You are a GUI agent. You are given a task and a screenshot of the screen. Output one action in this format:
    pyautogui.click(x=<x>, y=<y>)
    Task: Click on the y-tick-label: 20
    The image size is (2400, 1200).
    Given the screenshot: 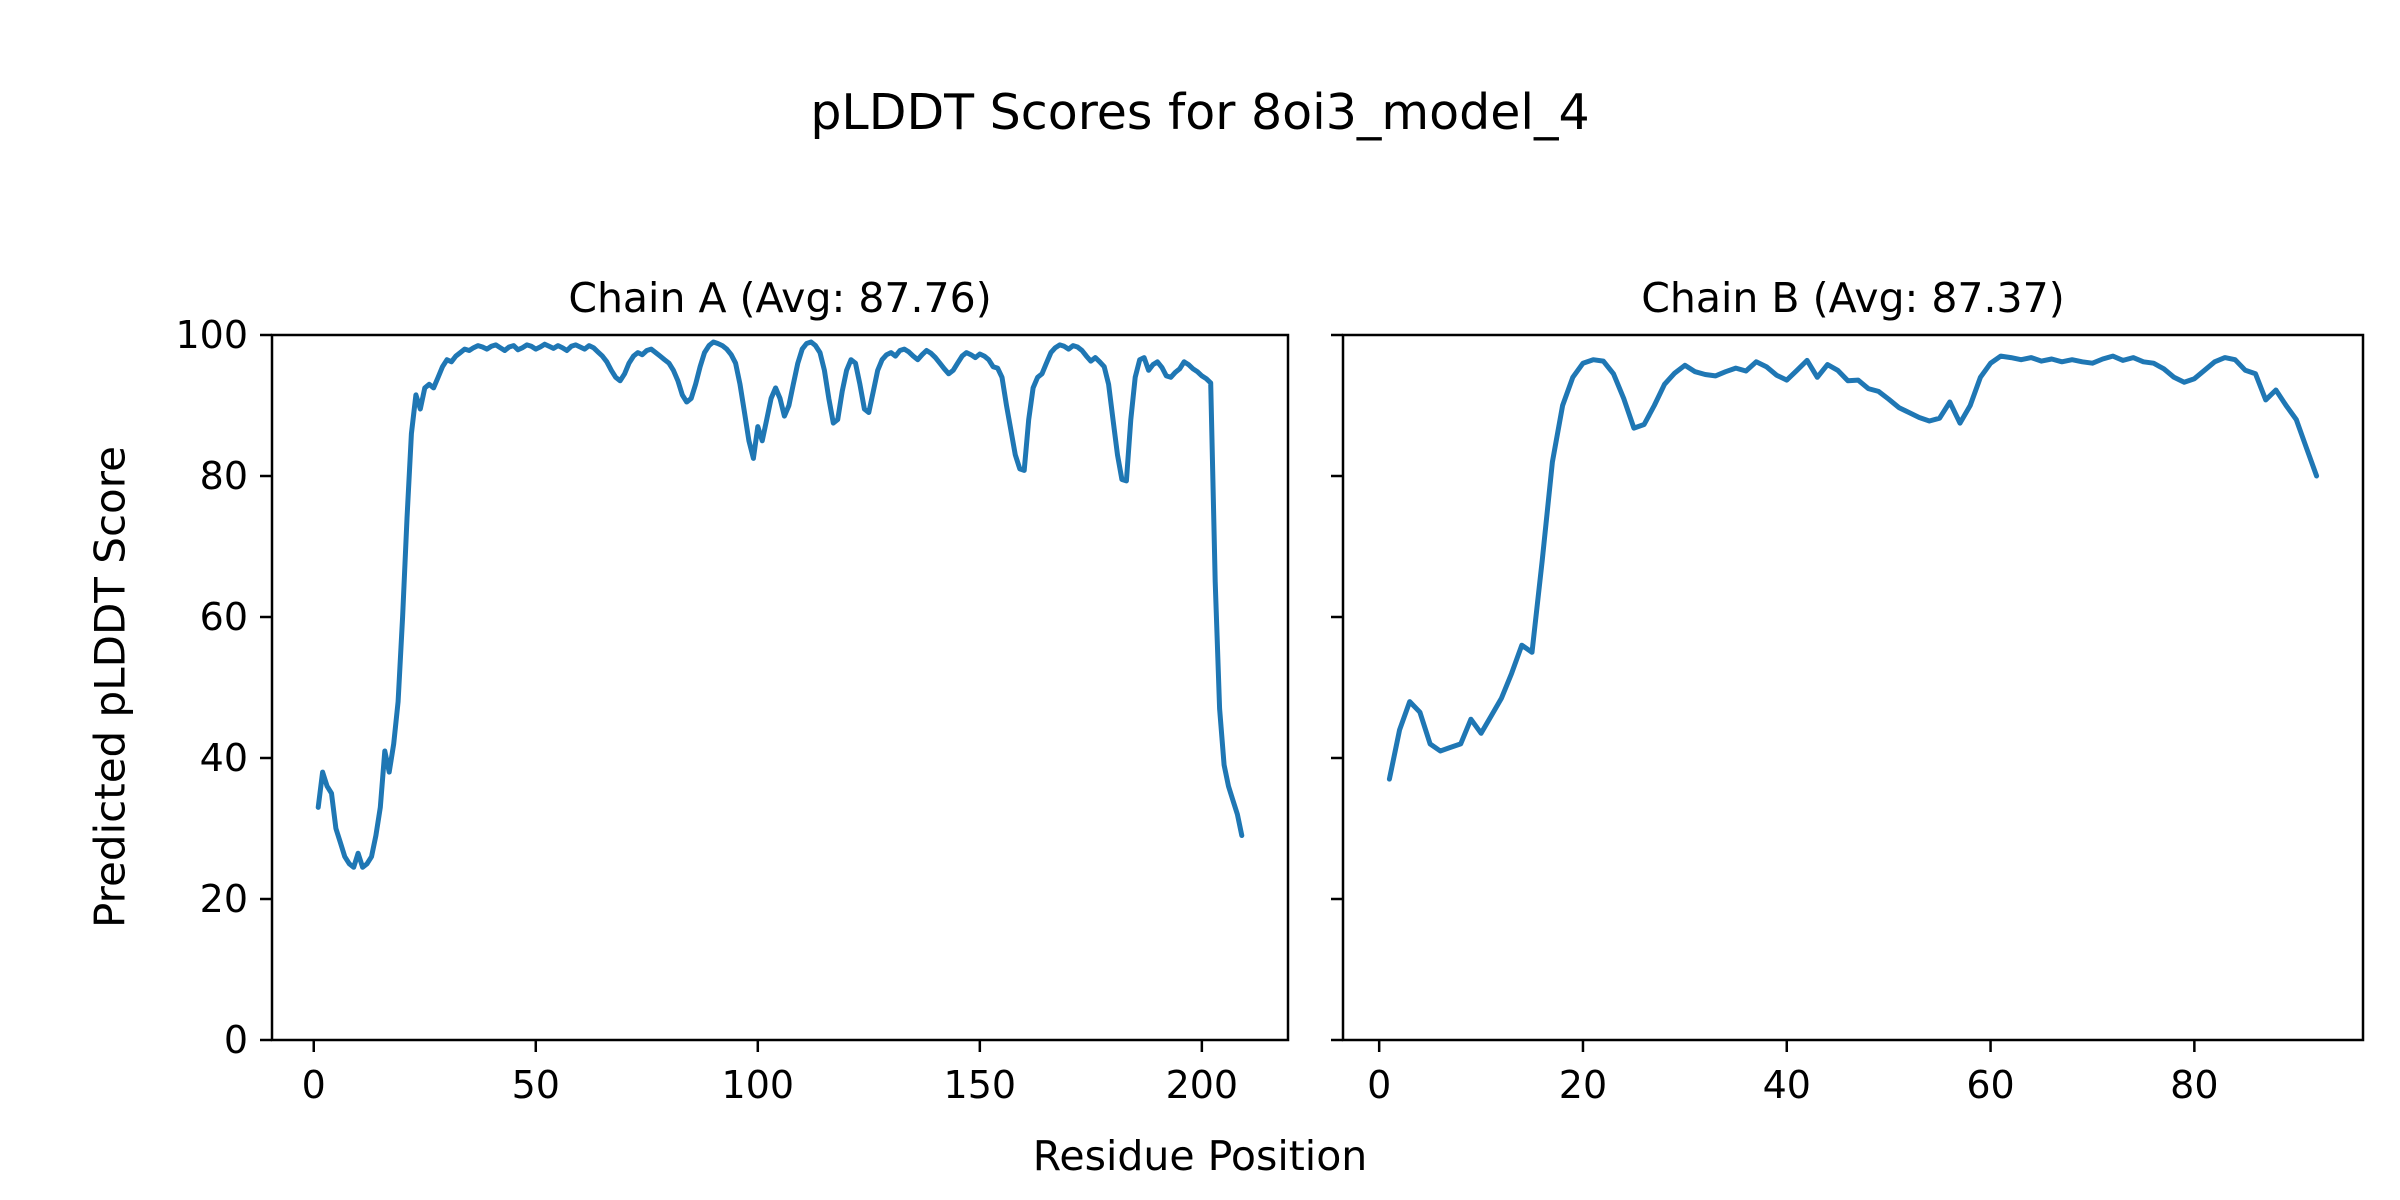 What is the action you would take?
    pyautogui.click(x=224, y=899)
    